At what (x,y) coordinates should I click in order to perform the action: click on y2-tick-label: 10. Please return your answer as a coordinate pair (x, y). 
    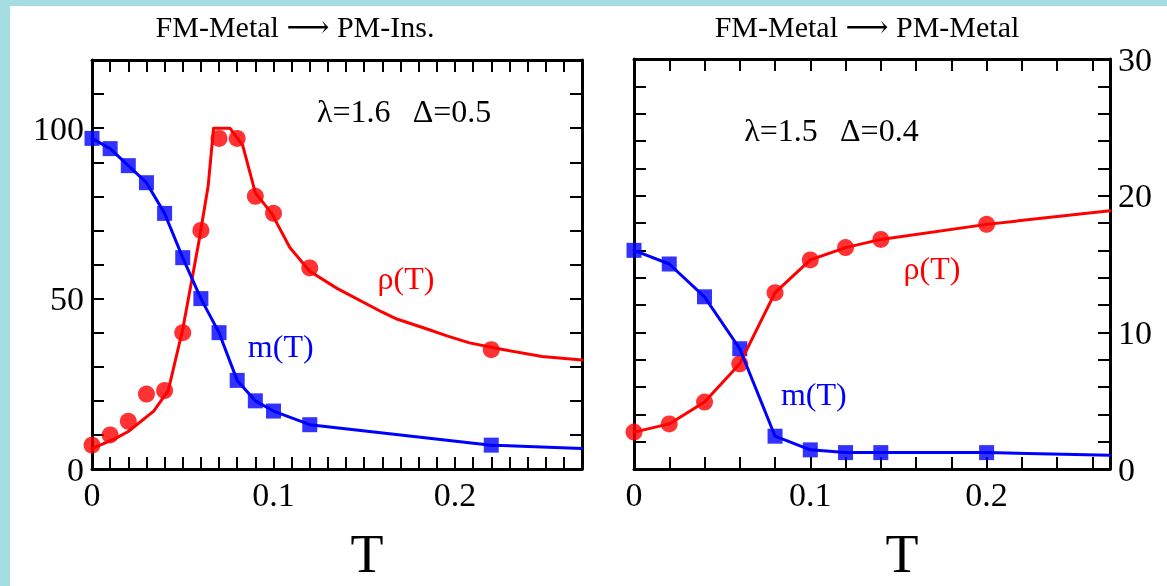
    Looking at the image, I should click on (1135, 332).